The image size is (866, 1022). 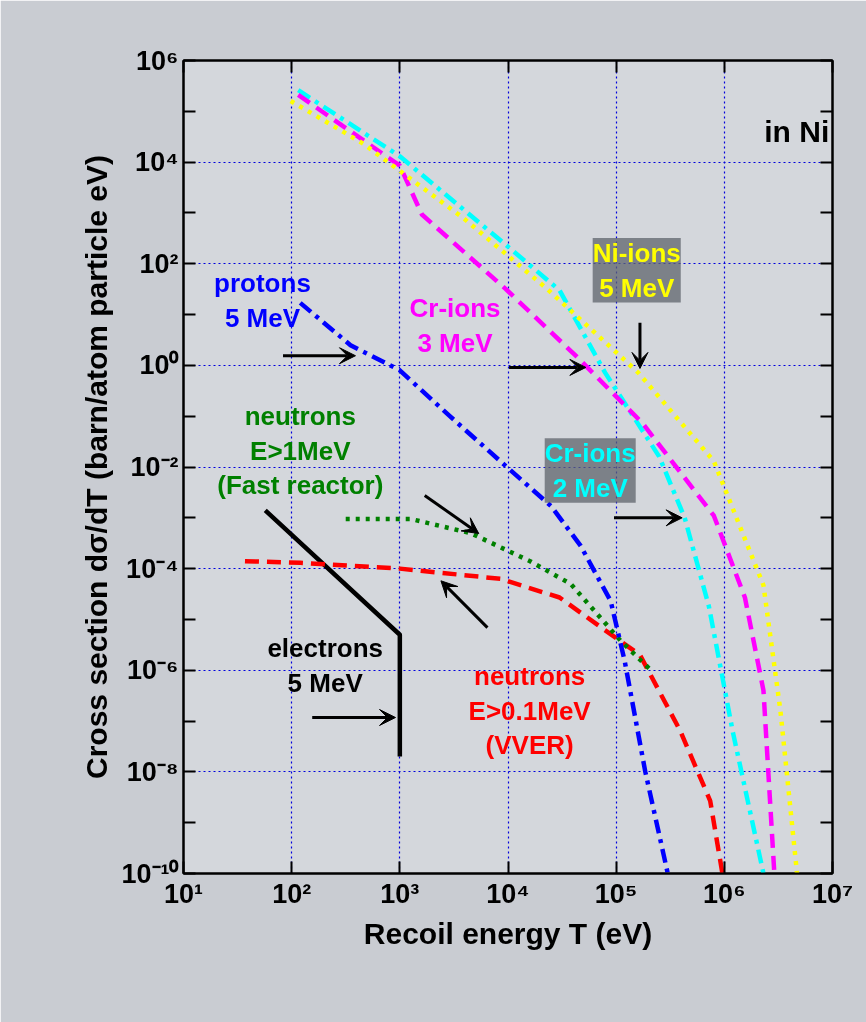 What do you see at coordinates (97, 467) in the screenshot?
I see `y-axis-title: Cross section dσ/dT (barn/atom particle eV)` at bounding box center [97, 467].